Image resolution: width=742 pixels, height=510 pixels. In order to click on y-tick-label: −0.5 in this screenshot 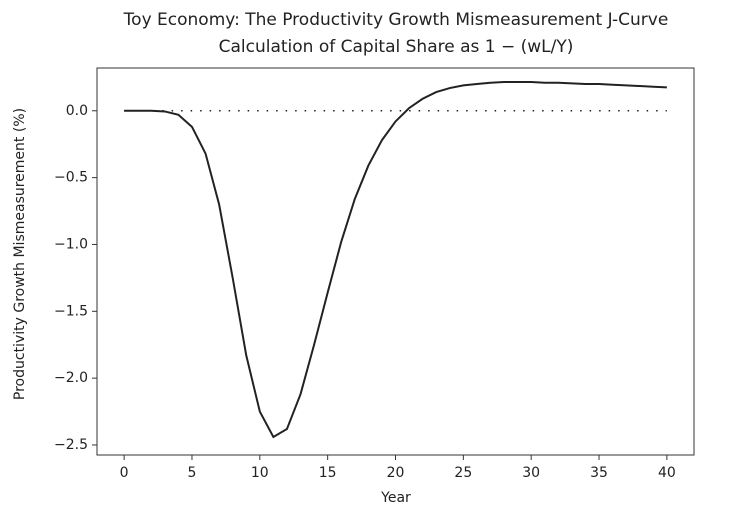, I will do `click(71, 178)`.